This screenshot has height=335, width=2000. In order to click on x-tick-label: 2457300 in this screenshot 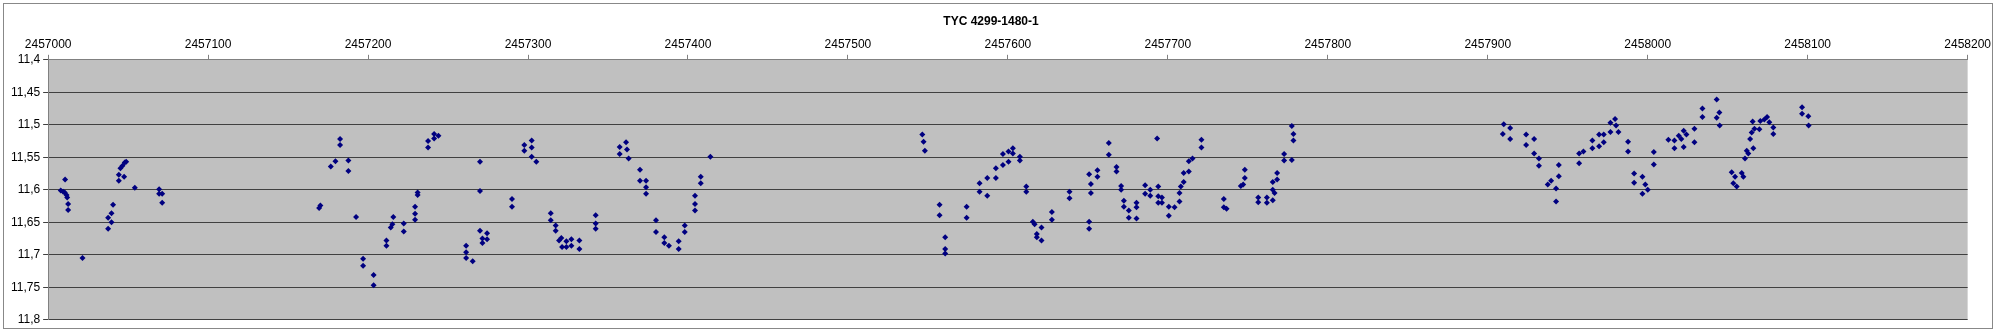, I will do `click(528, 43)`.